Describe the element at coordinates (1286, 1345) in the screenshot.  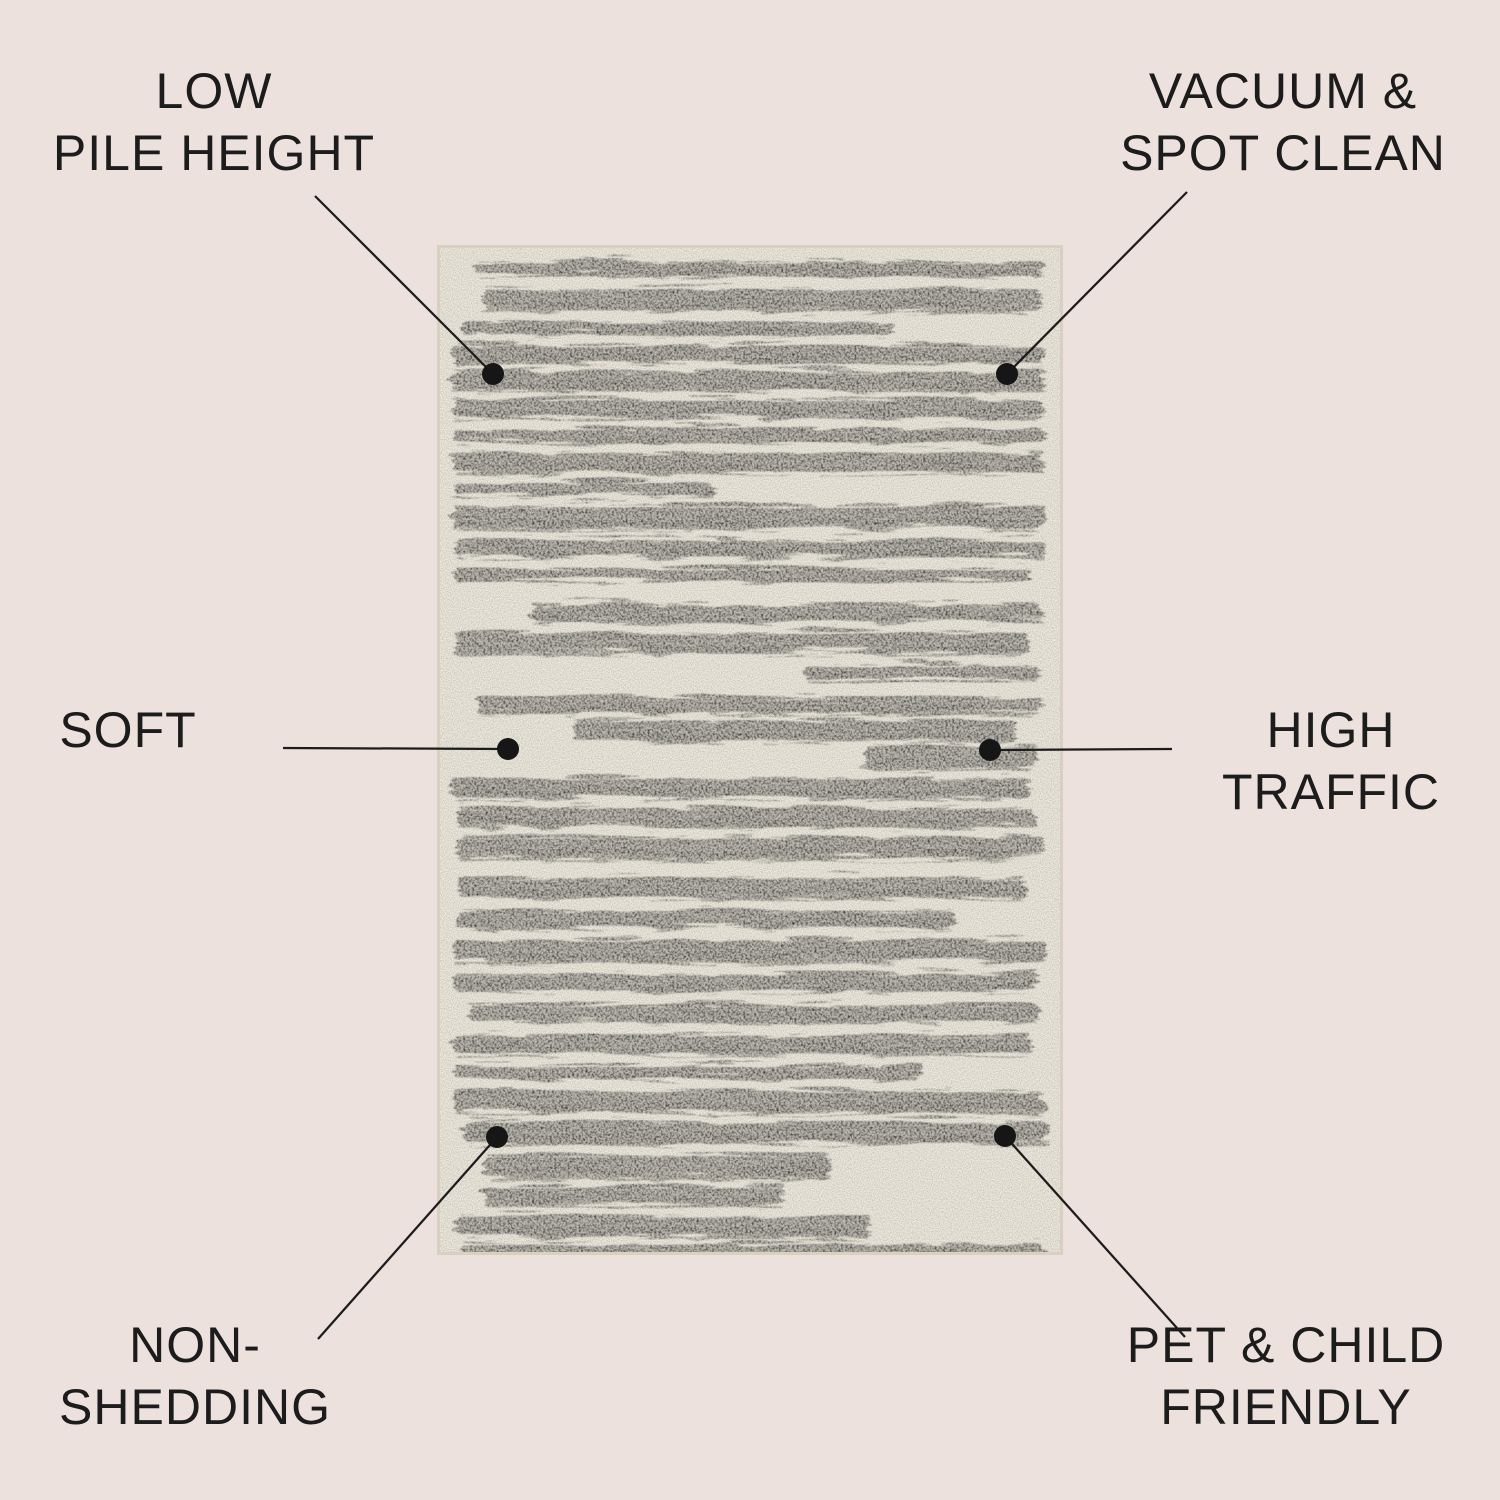
I see `label-line: PET & CHILD` at that location.